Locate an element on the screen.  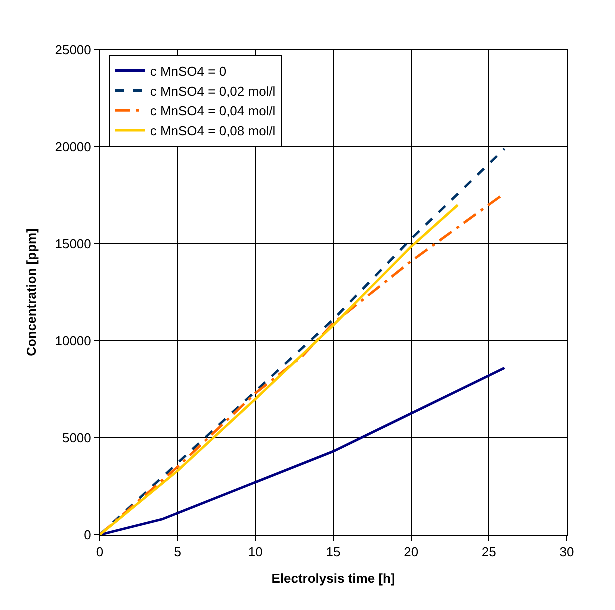
y-tick-label: 25000 is located at coordinates (73, 50).